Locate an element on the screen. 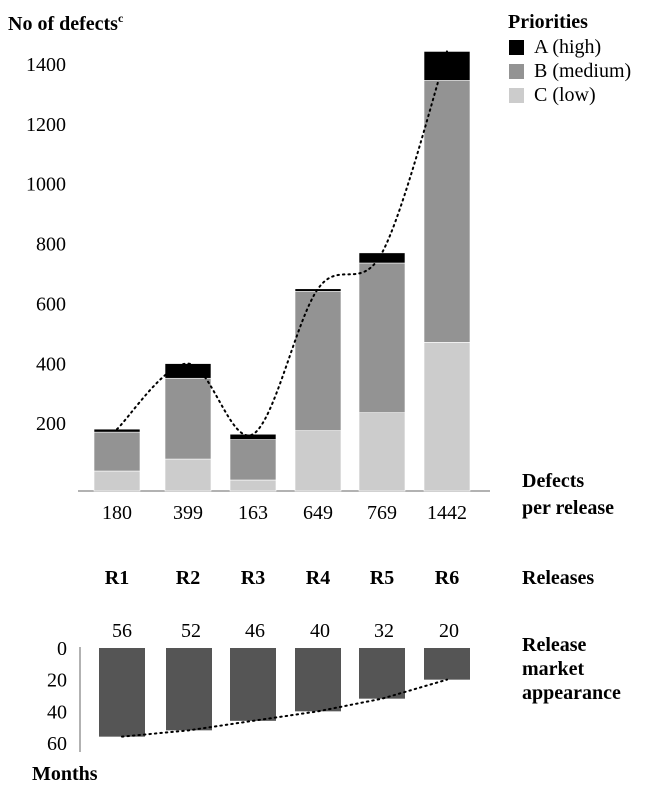 This screenshot has height=786, width=660. defect-total-r1: 180 is located at coordinates (117, 513).